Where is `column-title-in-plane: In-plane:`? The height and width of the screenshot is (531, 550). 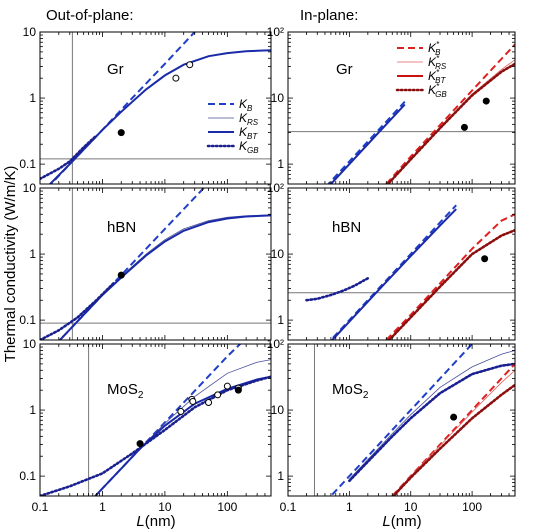 column-title-in-plane: In-plane: is located at coordinates (329, 15).